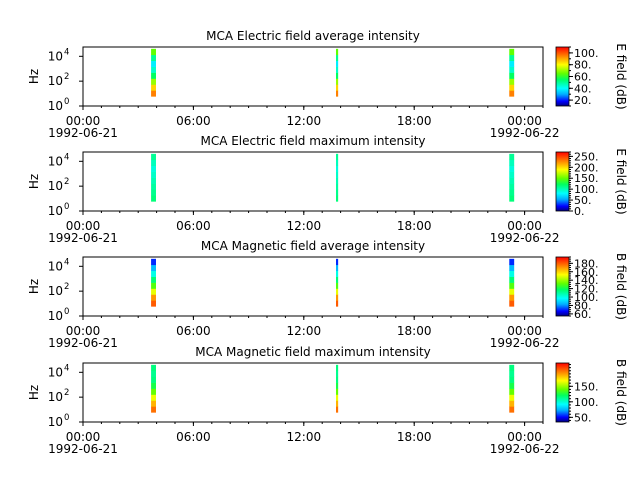 The height and width of the screenshot is (480, 640). Describe the element at coordinates (586, 178) in the screenshot. I see `colorbar-tick-label: 150.` at that location.